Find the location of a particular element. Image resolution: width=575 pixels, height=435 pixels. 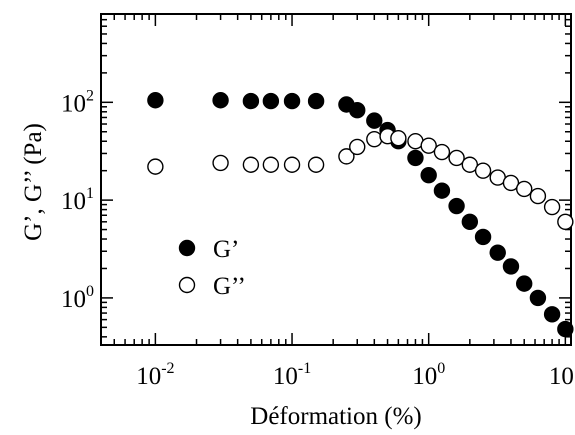

y-tick-label: 10² is located at coordinates (77, 102).